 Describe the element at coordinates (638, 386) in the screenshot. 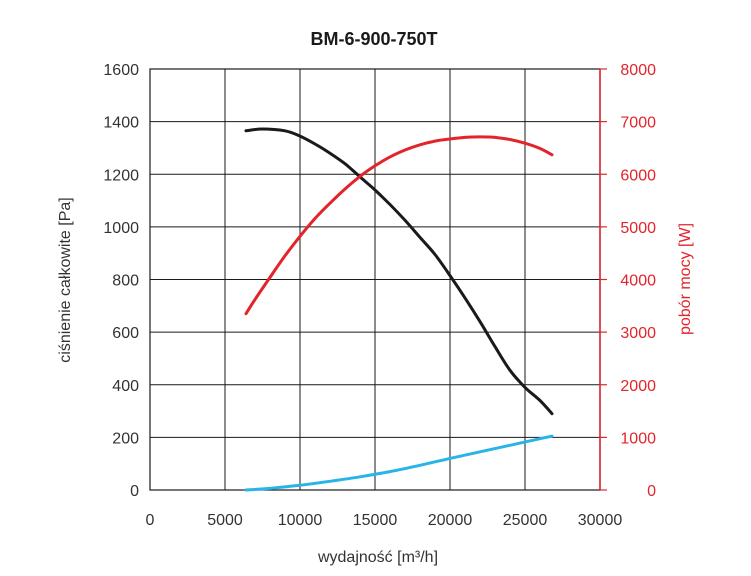

I see `right-tick-label: 2000` at that location.